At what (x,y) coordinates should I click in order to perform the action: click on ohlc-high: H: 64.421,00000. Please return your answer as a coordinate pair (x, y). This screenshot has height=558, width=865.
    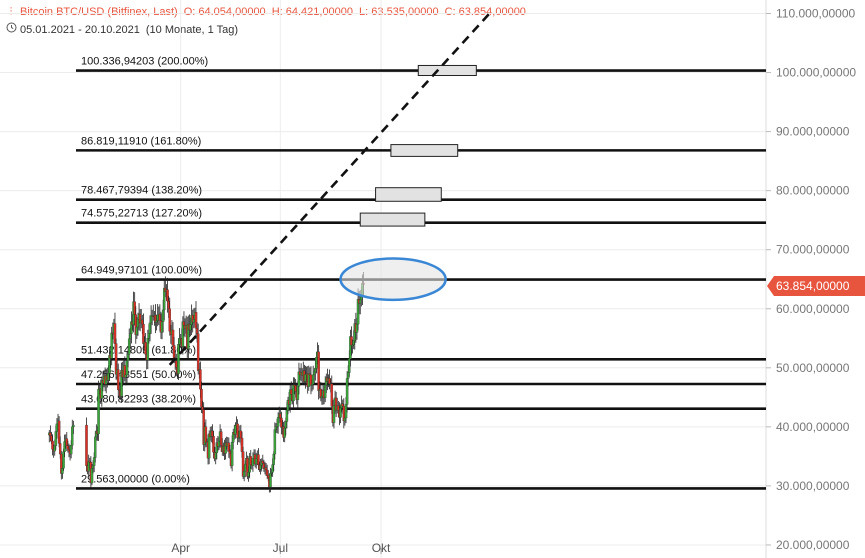
    Looking at the image, I should click on (312, 12).